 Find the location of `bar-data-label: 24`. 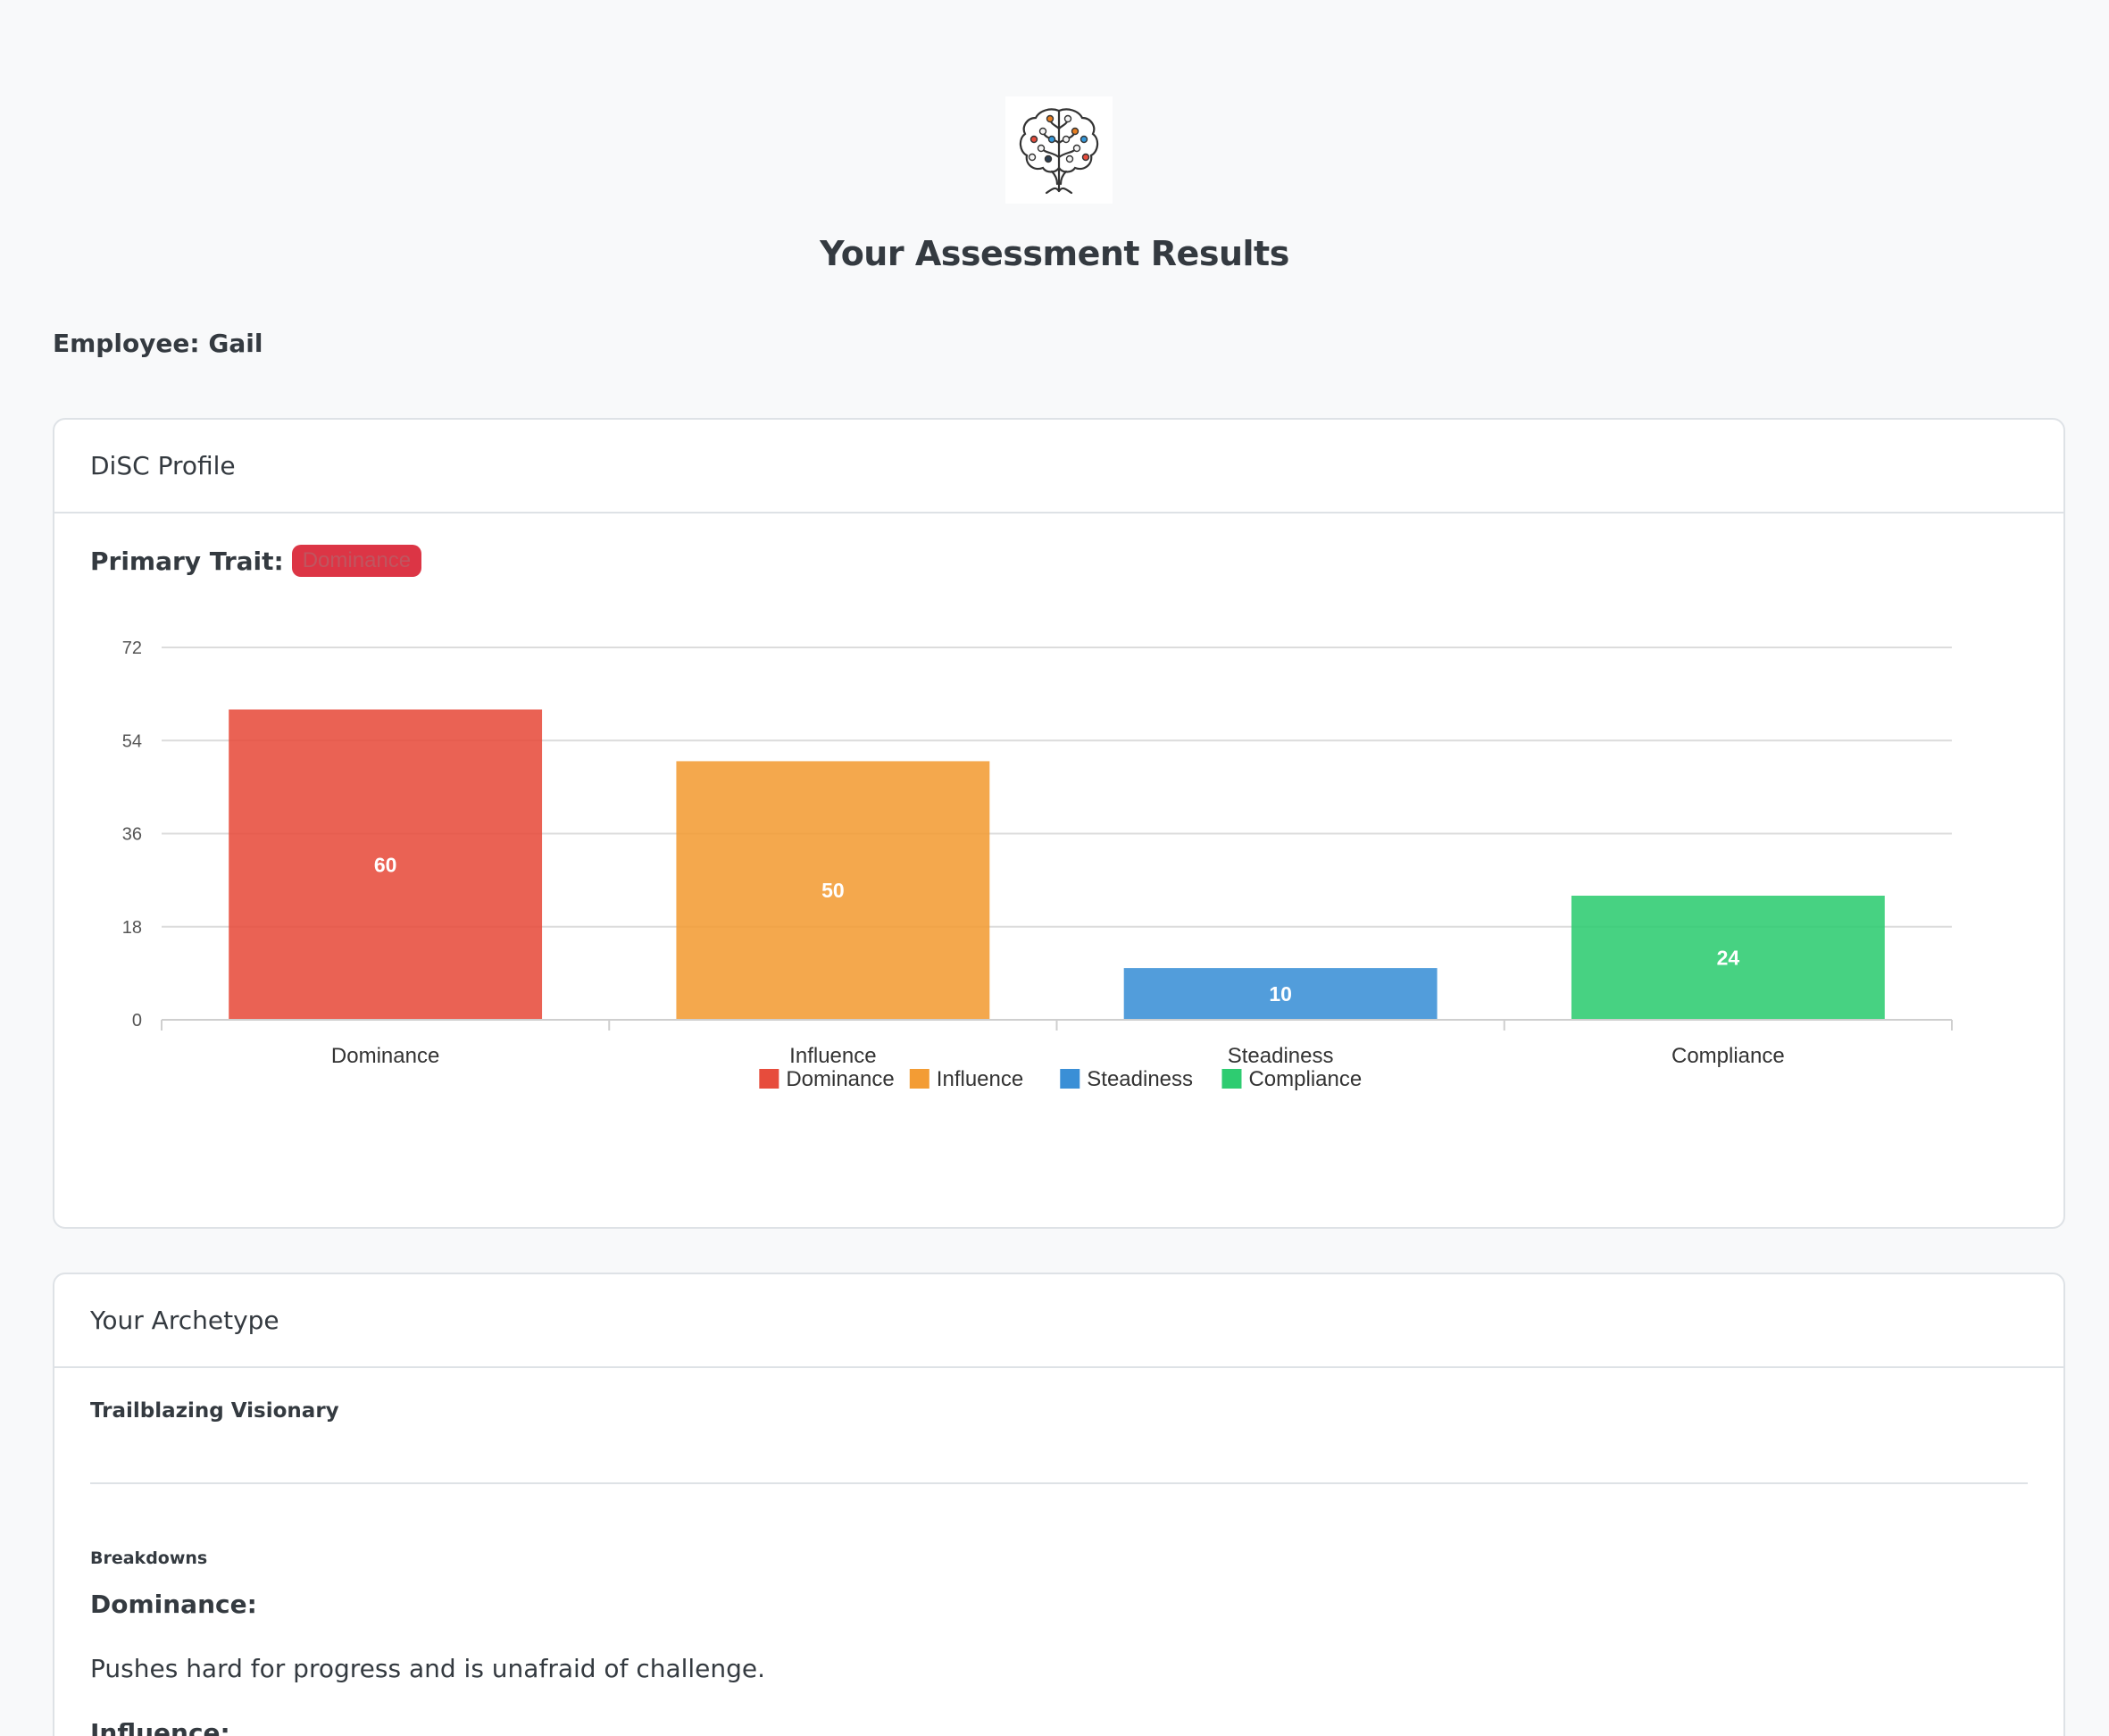

bar-data-label: 24 is located at coordinates (1729, 958).